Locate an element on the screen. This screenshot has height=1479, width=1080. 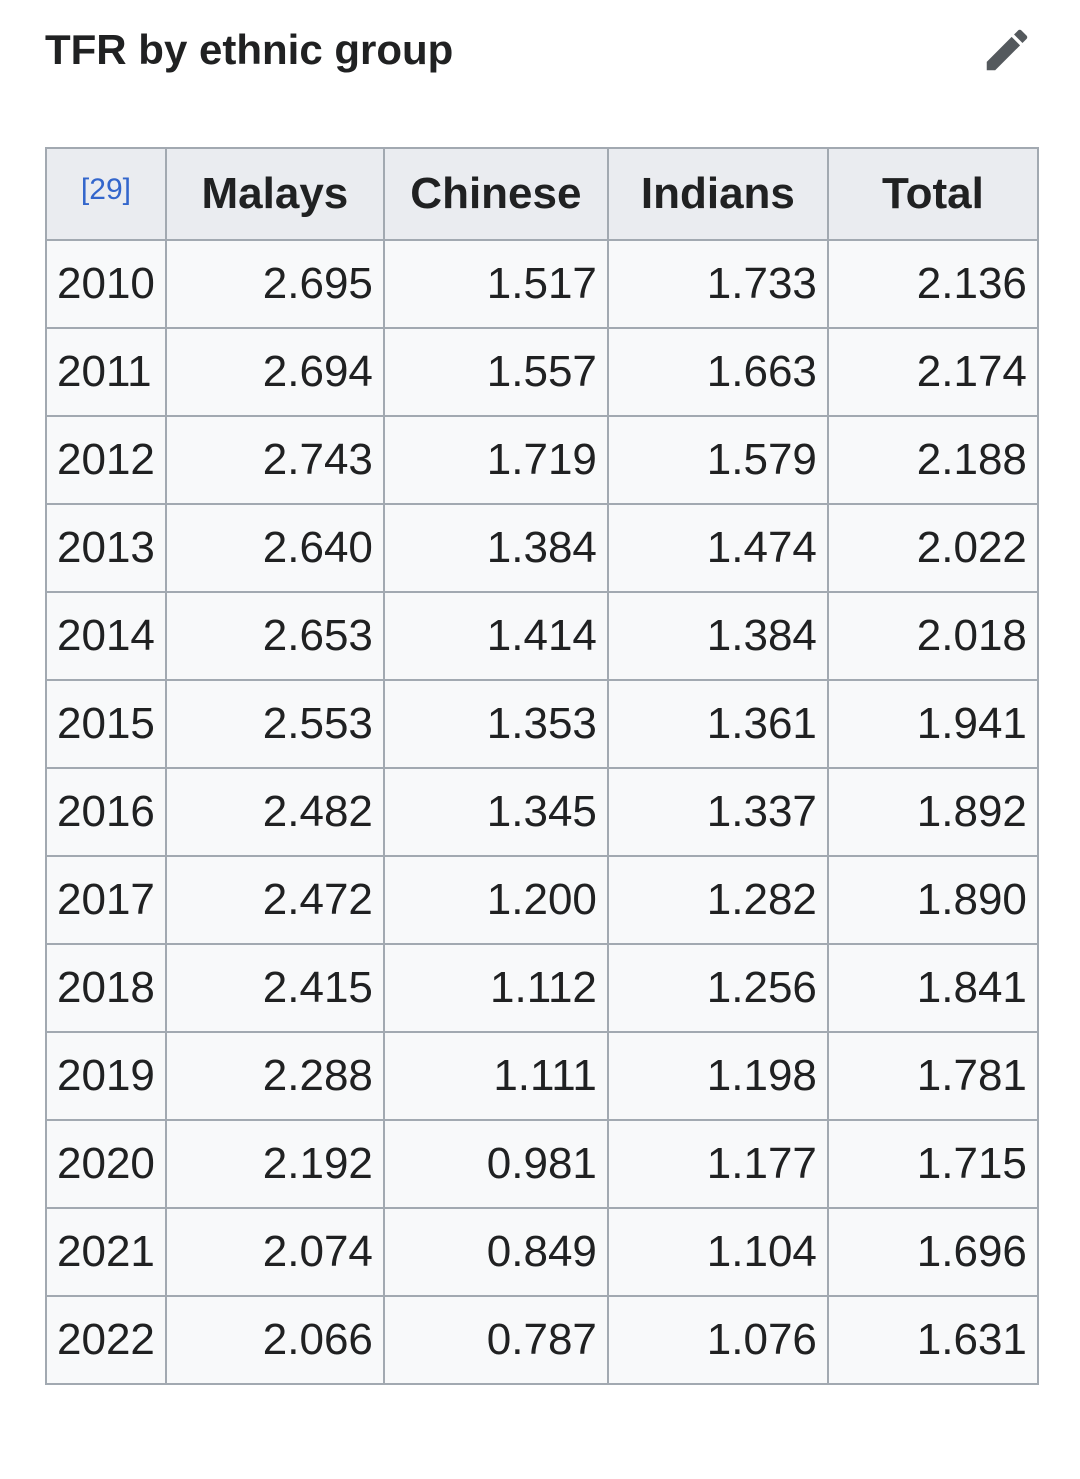
malays-value-cell: 2.415 is located at coordinates (274, 988).